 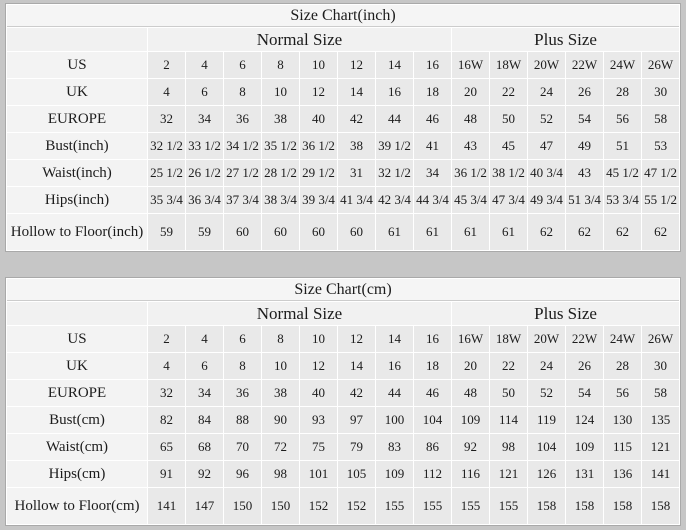 I want to click on size-value: 79, so click(x=356, y=447).